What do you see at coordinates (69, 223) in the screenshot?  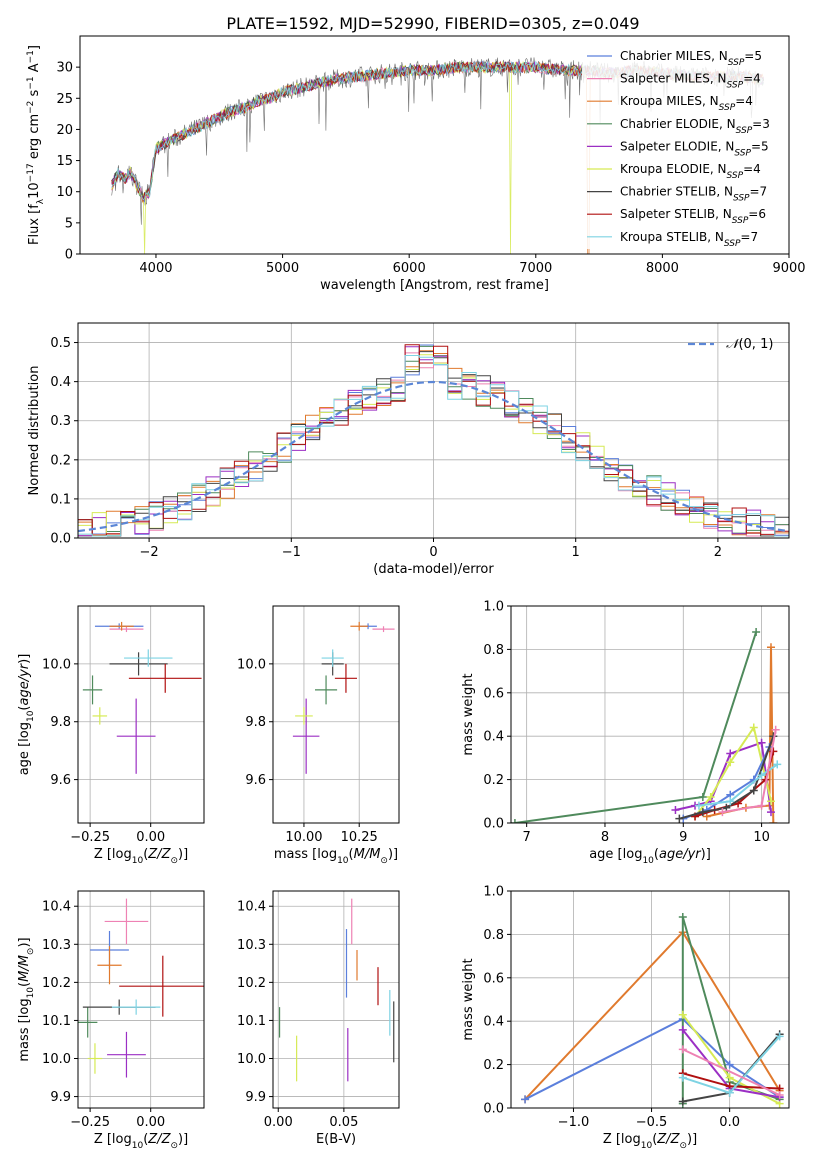 I see `y-tick-label: 5` at bounding box center [69, 223].